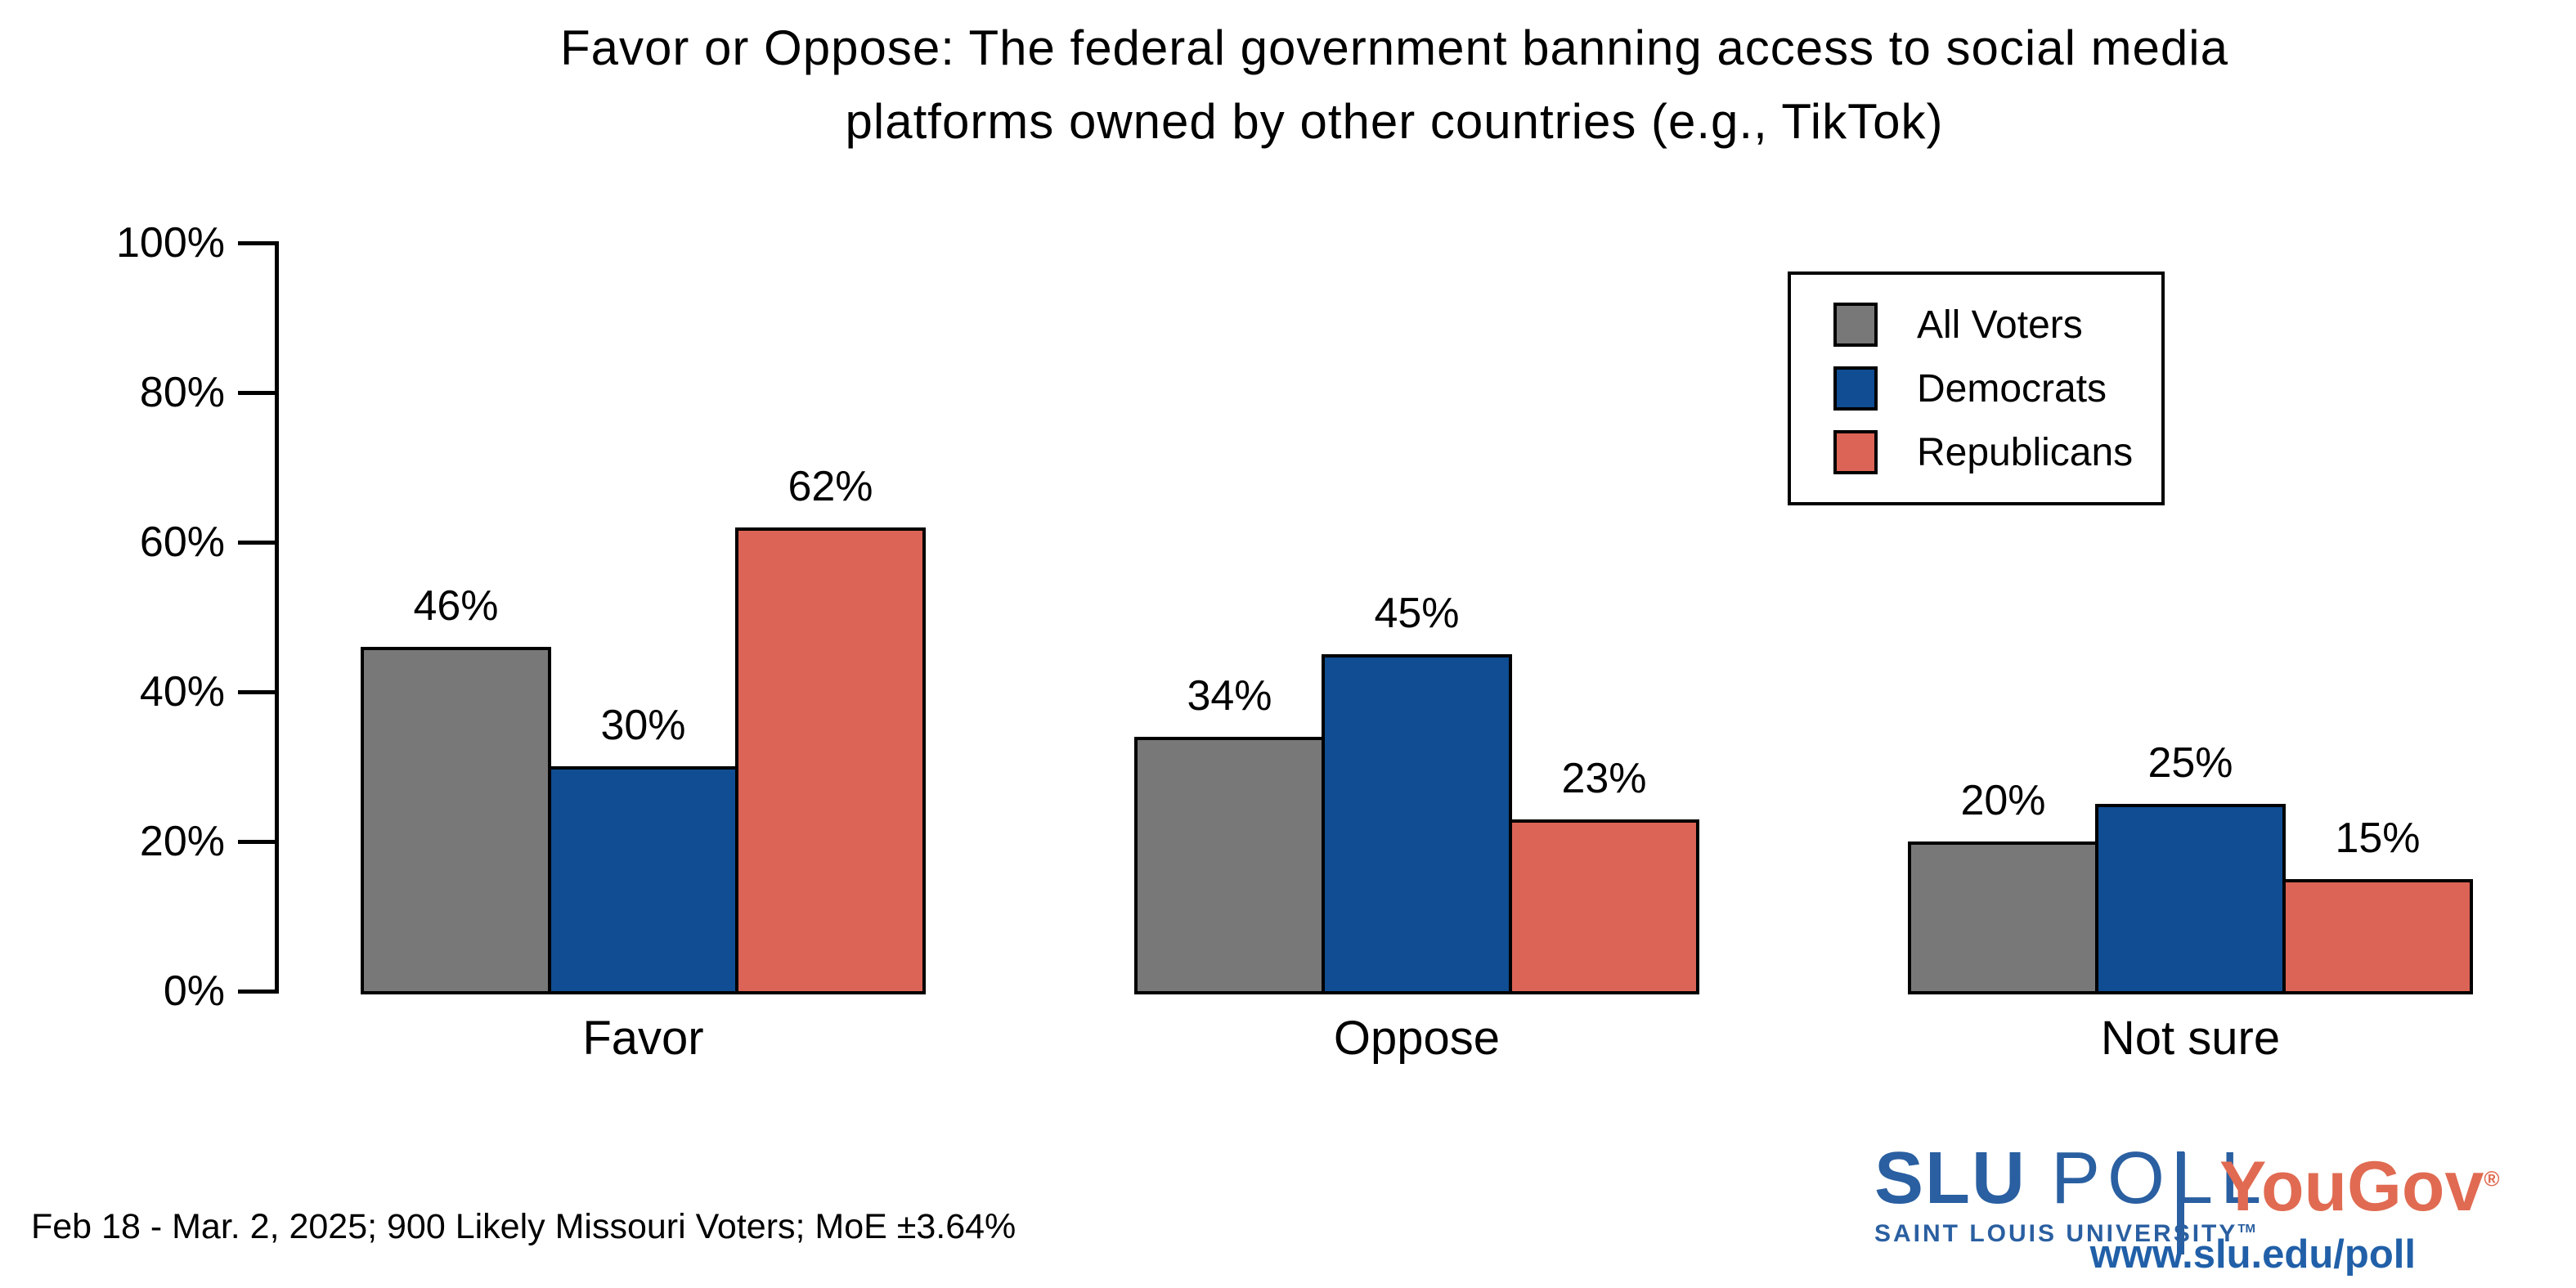 The height and width of the screenshot is (1288, 2576). What do you see at coordinates (1604, 778) in the screenshot?
I see `bar-value-label: 23%` at bounding box center [1604, 778].